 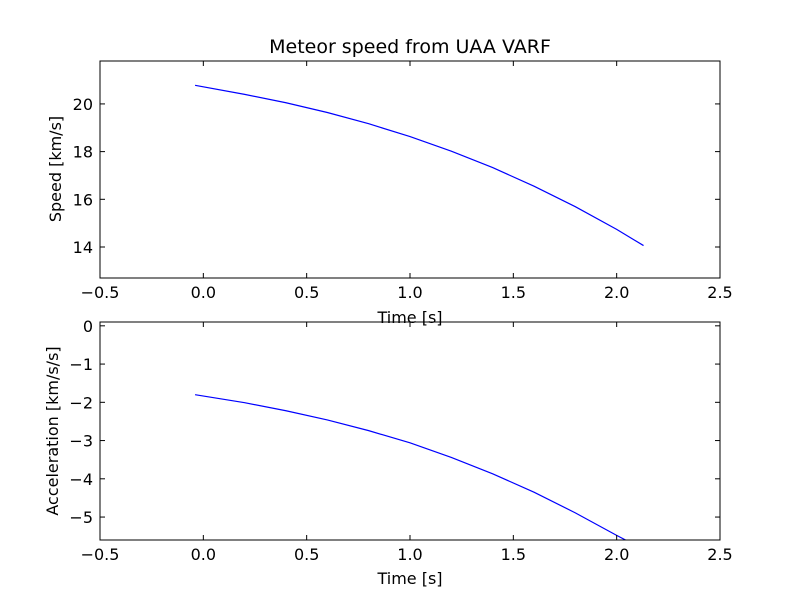 I want to click on acceleration-x-tick-label: 0.0, so click(x=203, y=554).